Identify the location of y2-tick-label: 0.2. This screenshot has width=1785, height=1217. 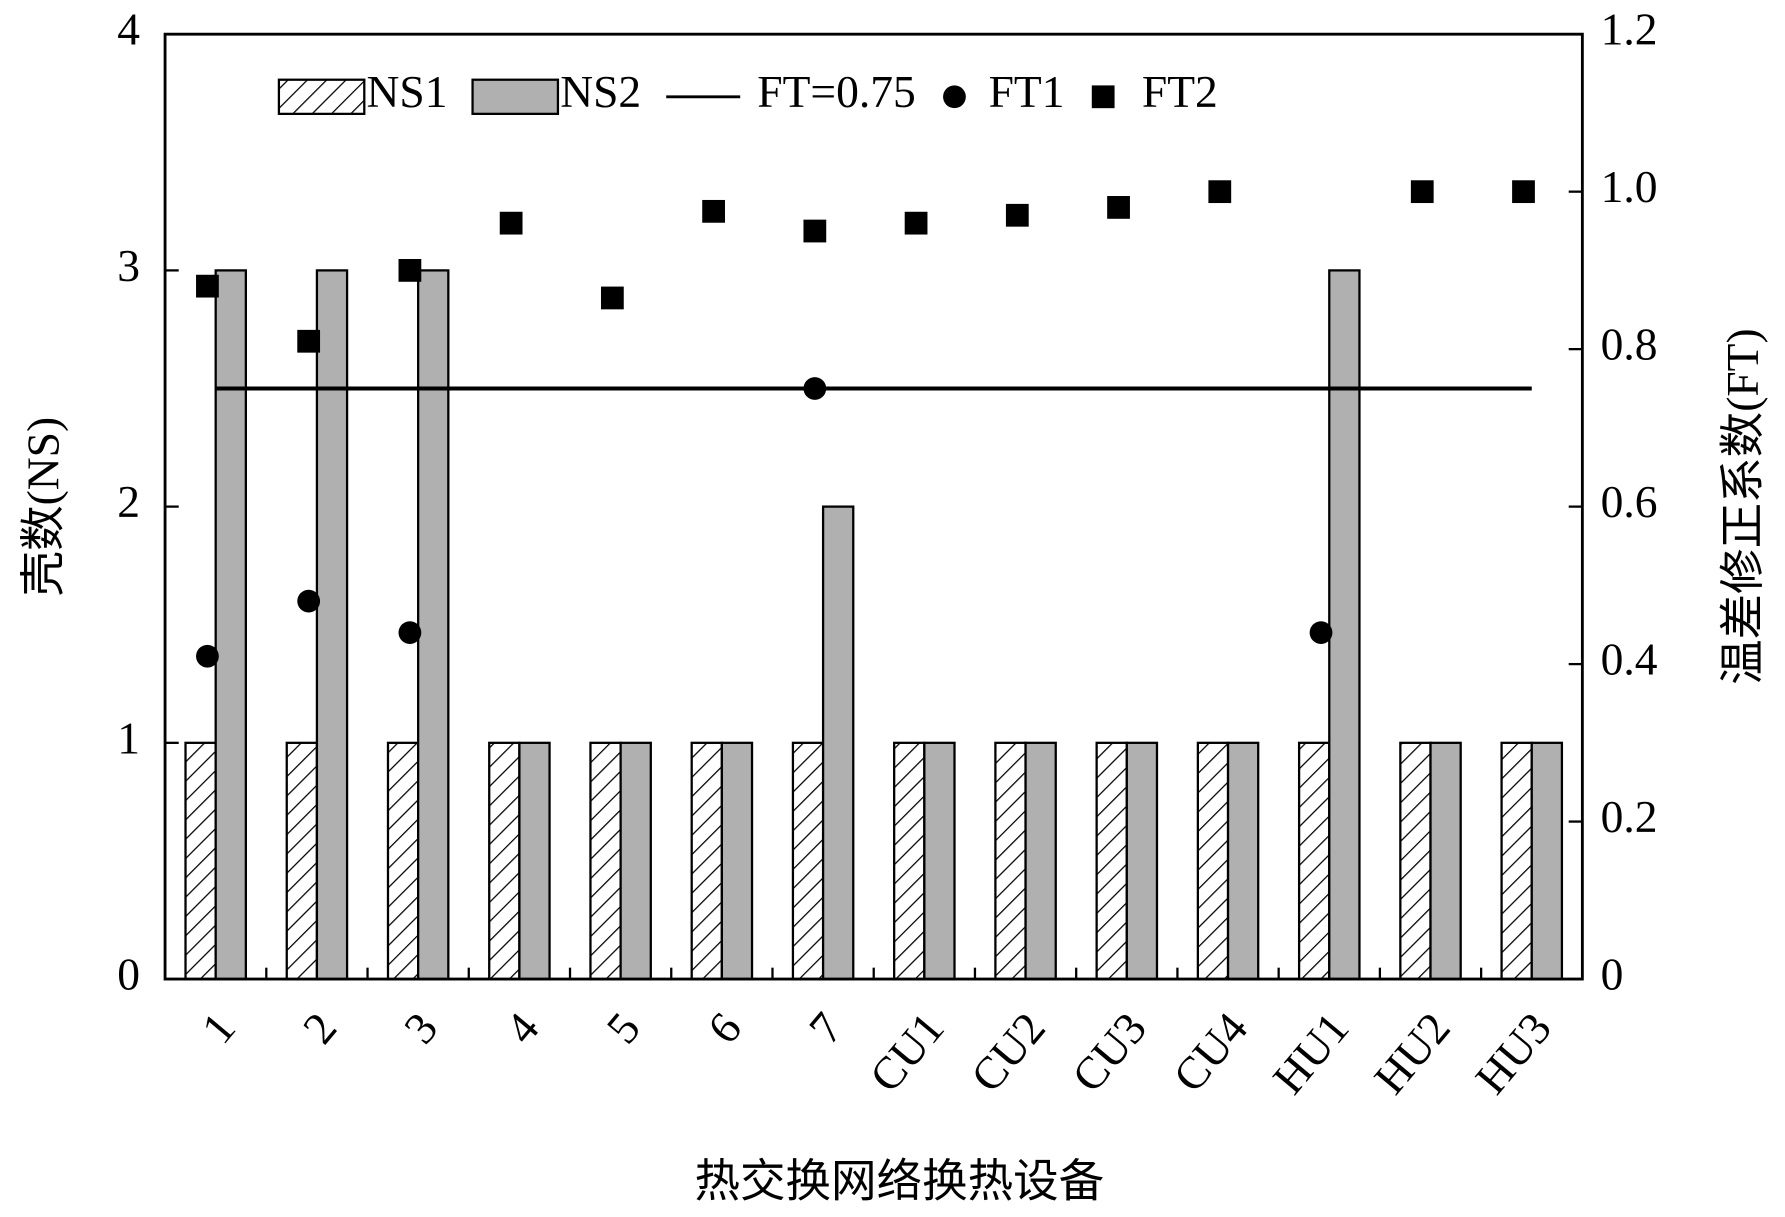
(1629, 816).